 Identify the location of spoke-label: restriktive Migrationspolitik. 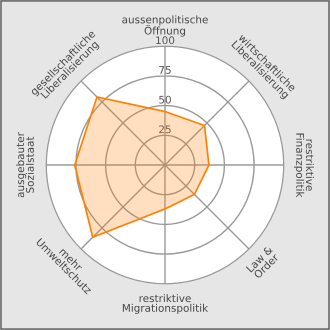
(165, 304).